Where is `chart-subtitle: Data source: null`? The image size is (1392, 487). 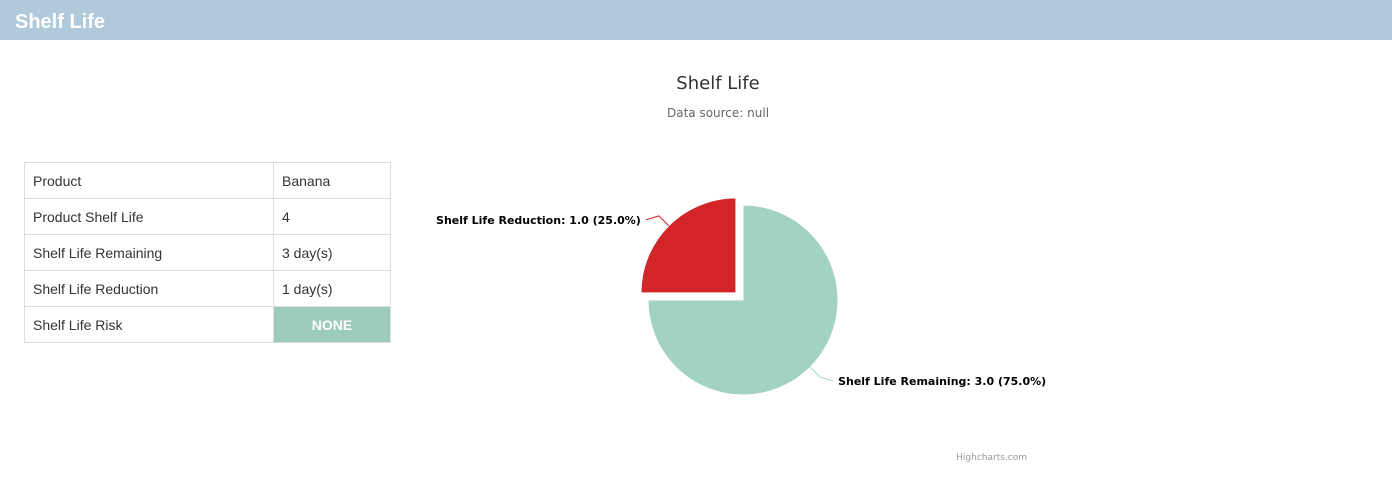
chart-subtitle: Data source: null is located at coordinates (718, 113).